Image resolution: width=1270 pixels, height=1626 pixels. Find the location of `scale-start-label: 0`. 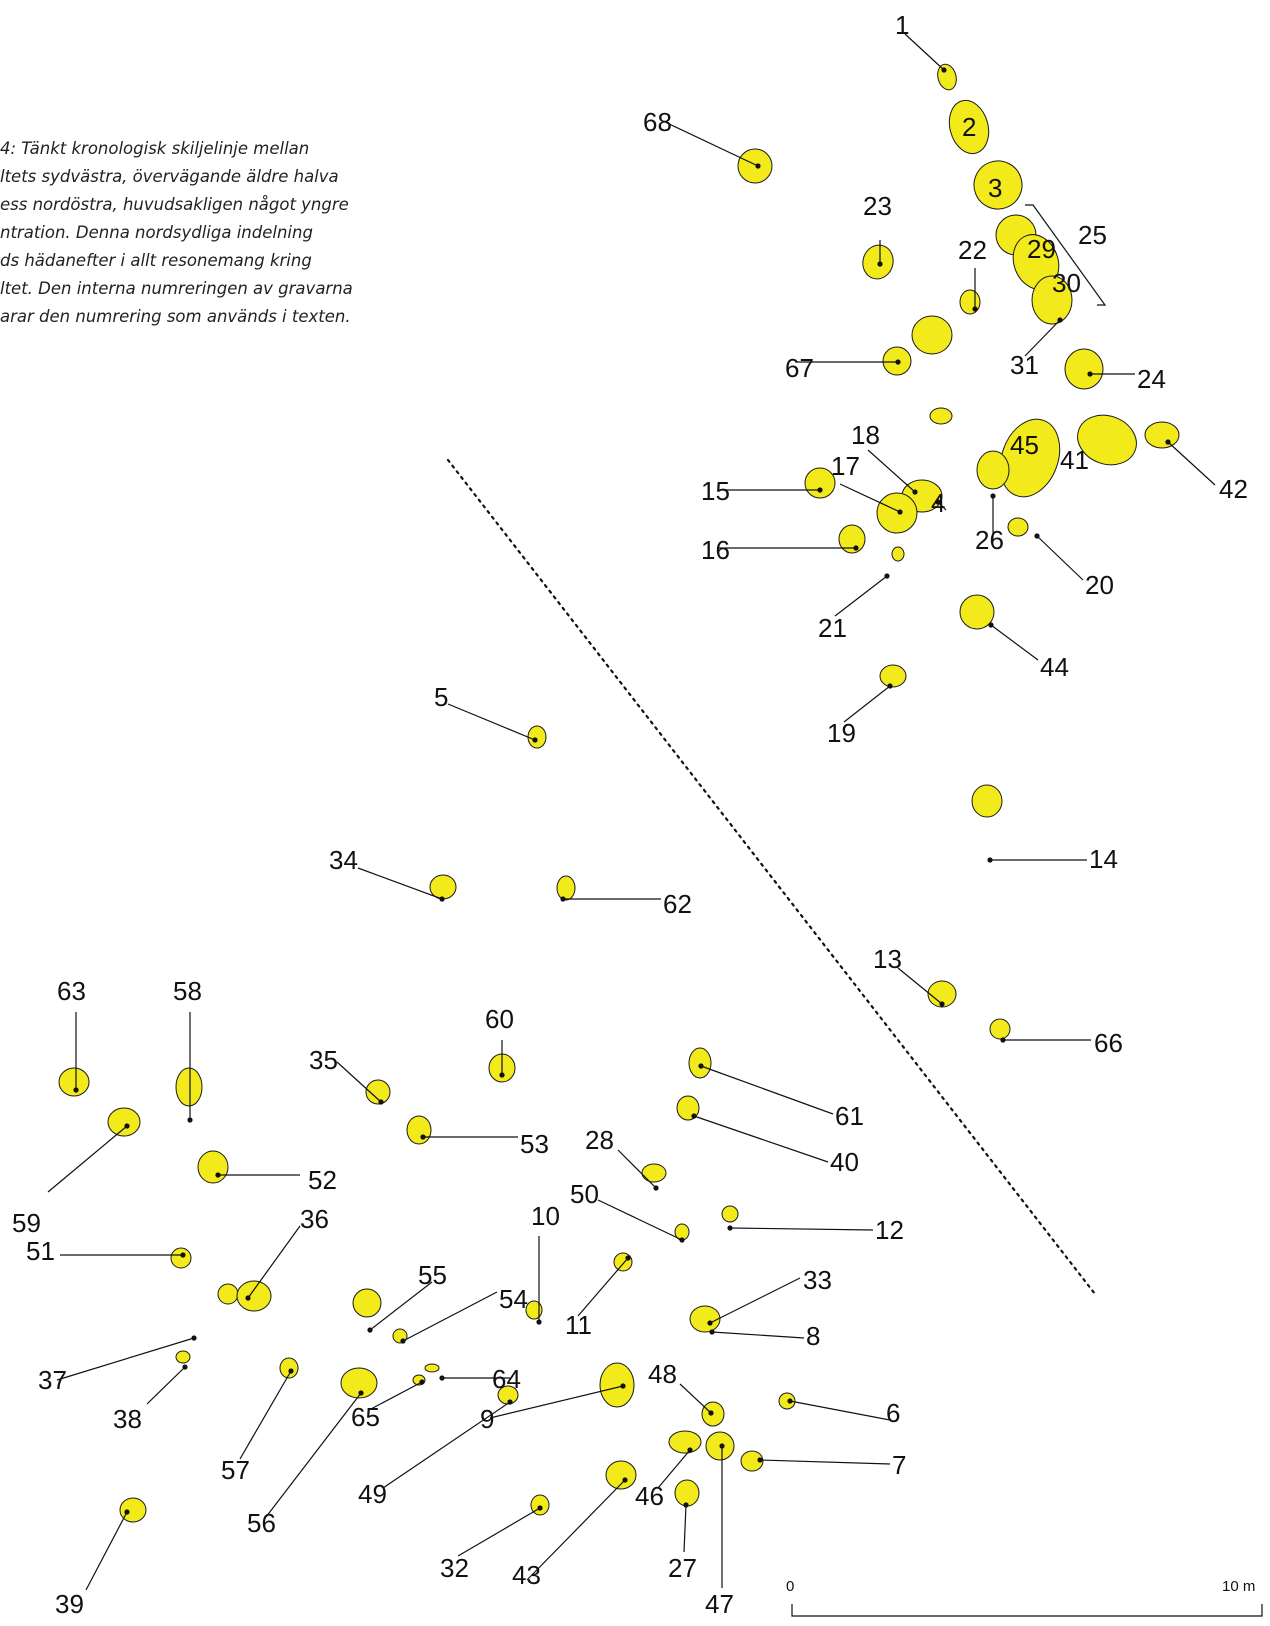

scale-start-label: 0 is located at coordinates (790, 1586).